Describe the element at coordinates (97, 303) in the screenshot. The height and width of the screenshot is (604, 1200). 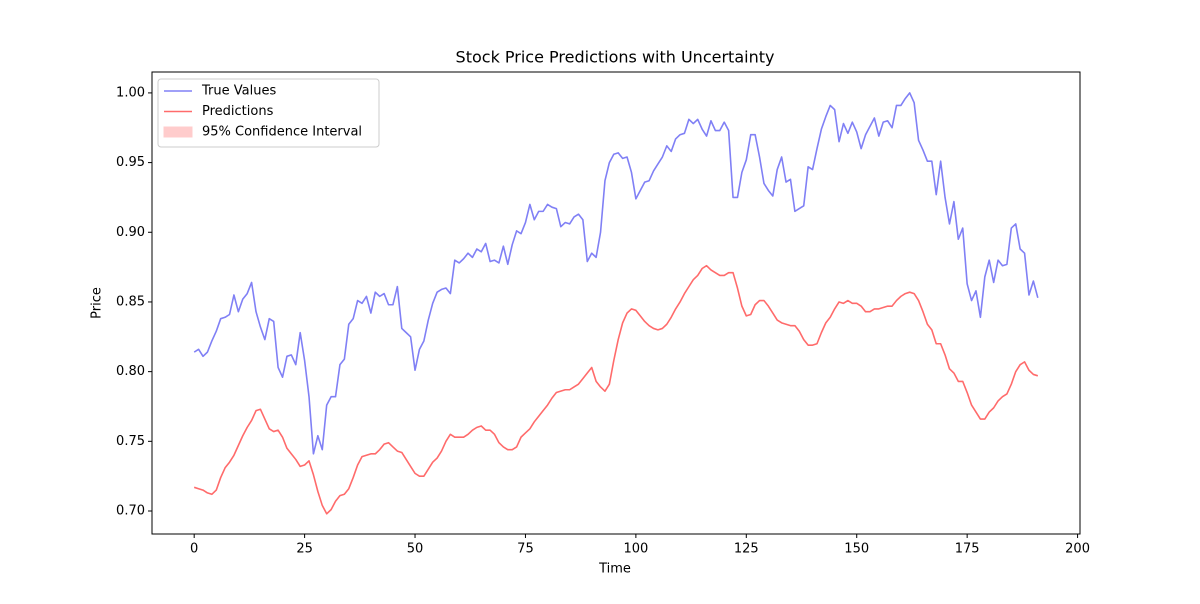
I see `y-axis-label: Price` at that location.